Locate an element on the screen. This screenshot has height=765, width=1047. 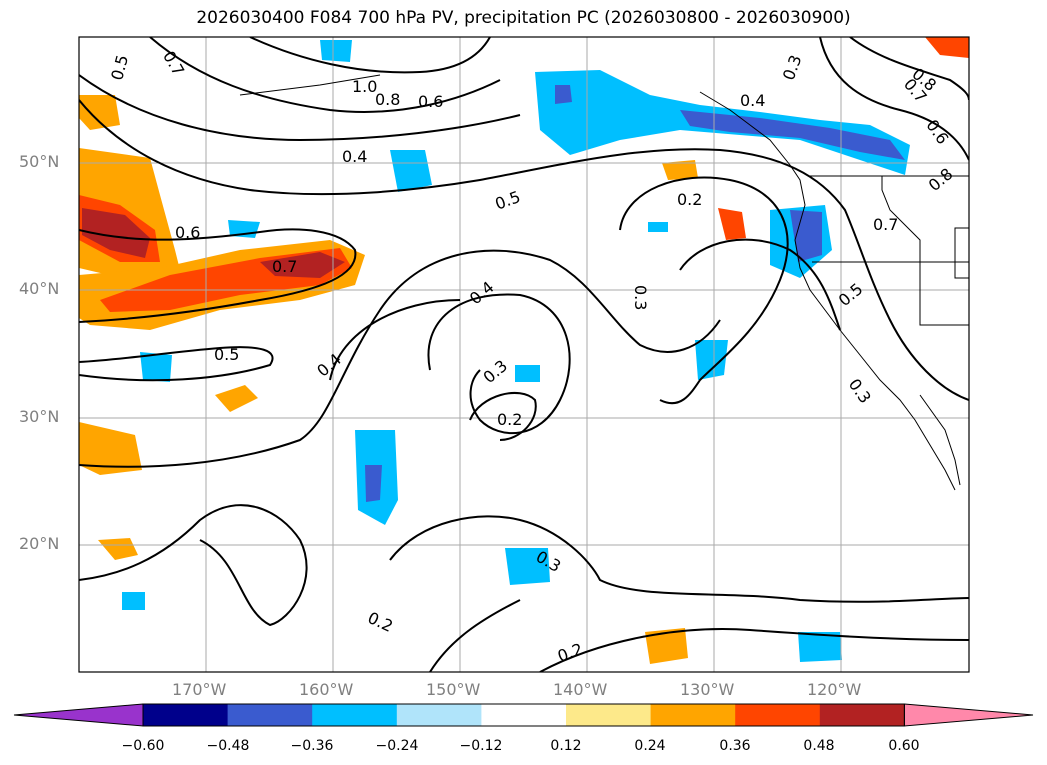
colorbar-tick: 0.12 is located at coordinates (566, 746).